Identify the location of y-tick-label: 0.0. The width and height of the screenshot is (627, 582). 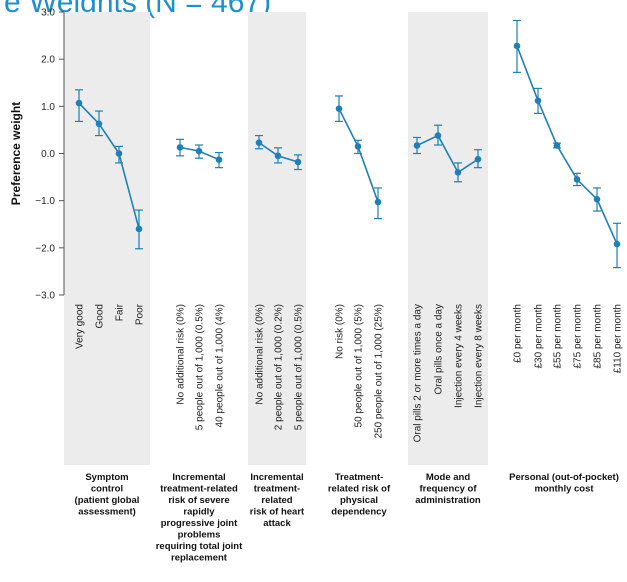
(48, 154).